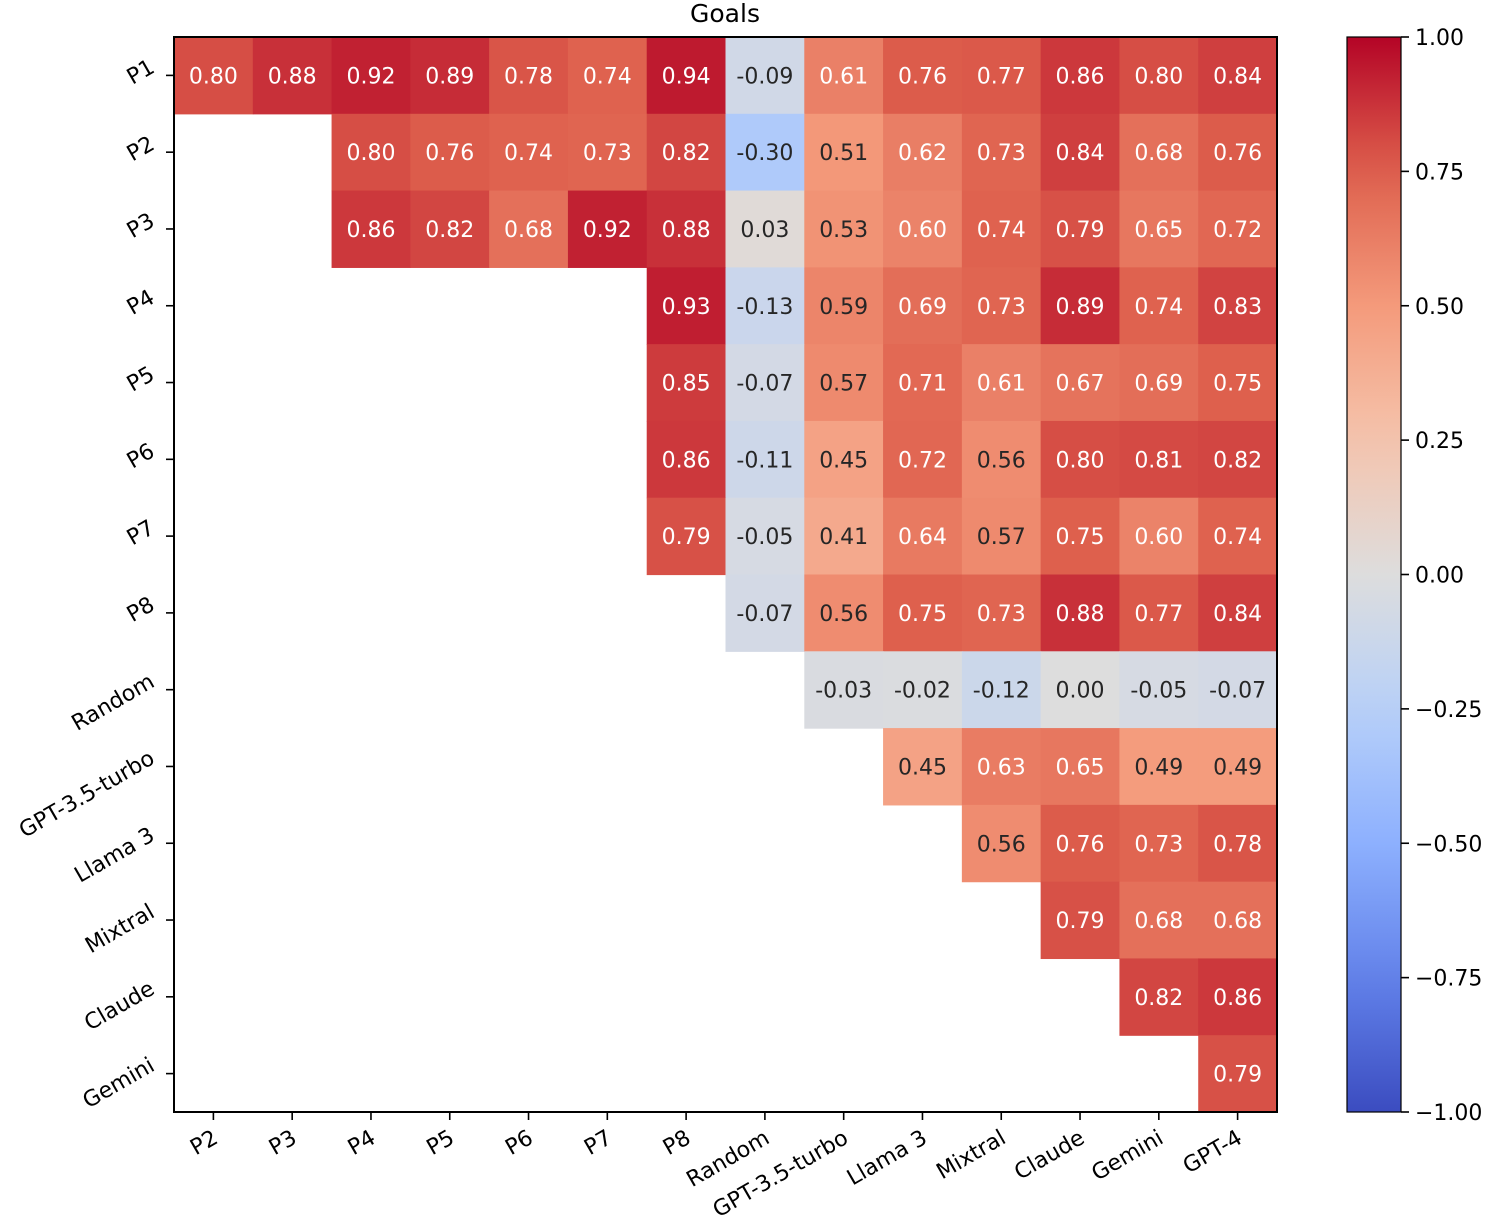 The image size is (1495, 1230). What do you see at coordinates (1439, 441) in the screenshot?
I see `colorbar-tick-label: 0.25` at bounding box center [1439, 441].